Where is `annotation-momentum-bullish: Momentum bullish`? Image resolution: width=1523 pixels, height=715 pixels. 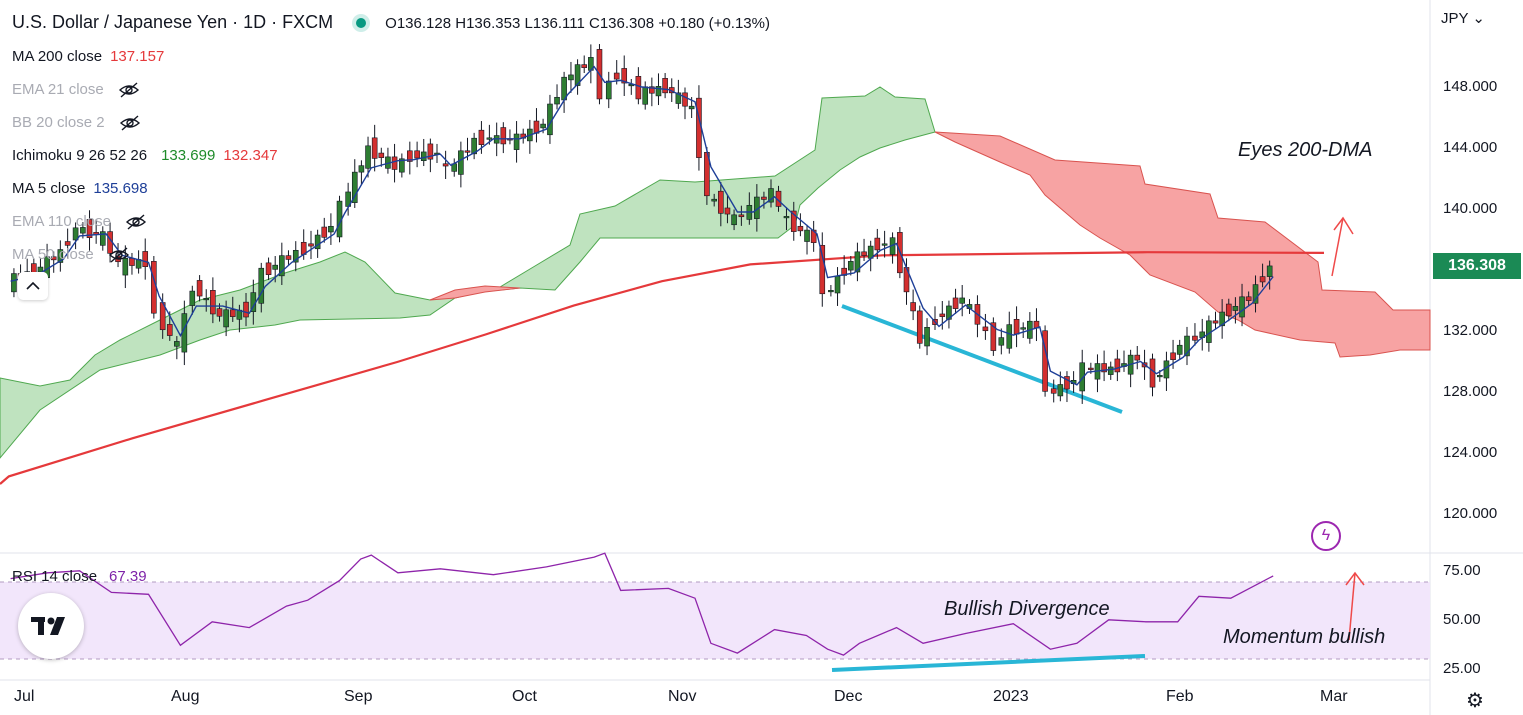
annotation-momentum-bullish: Momentum bullish is located at coordinates (1304, 637).